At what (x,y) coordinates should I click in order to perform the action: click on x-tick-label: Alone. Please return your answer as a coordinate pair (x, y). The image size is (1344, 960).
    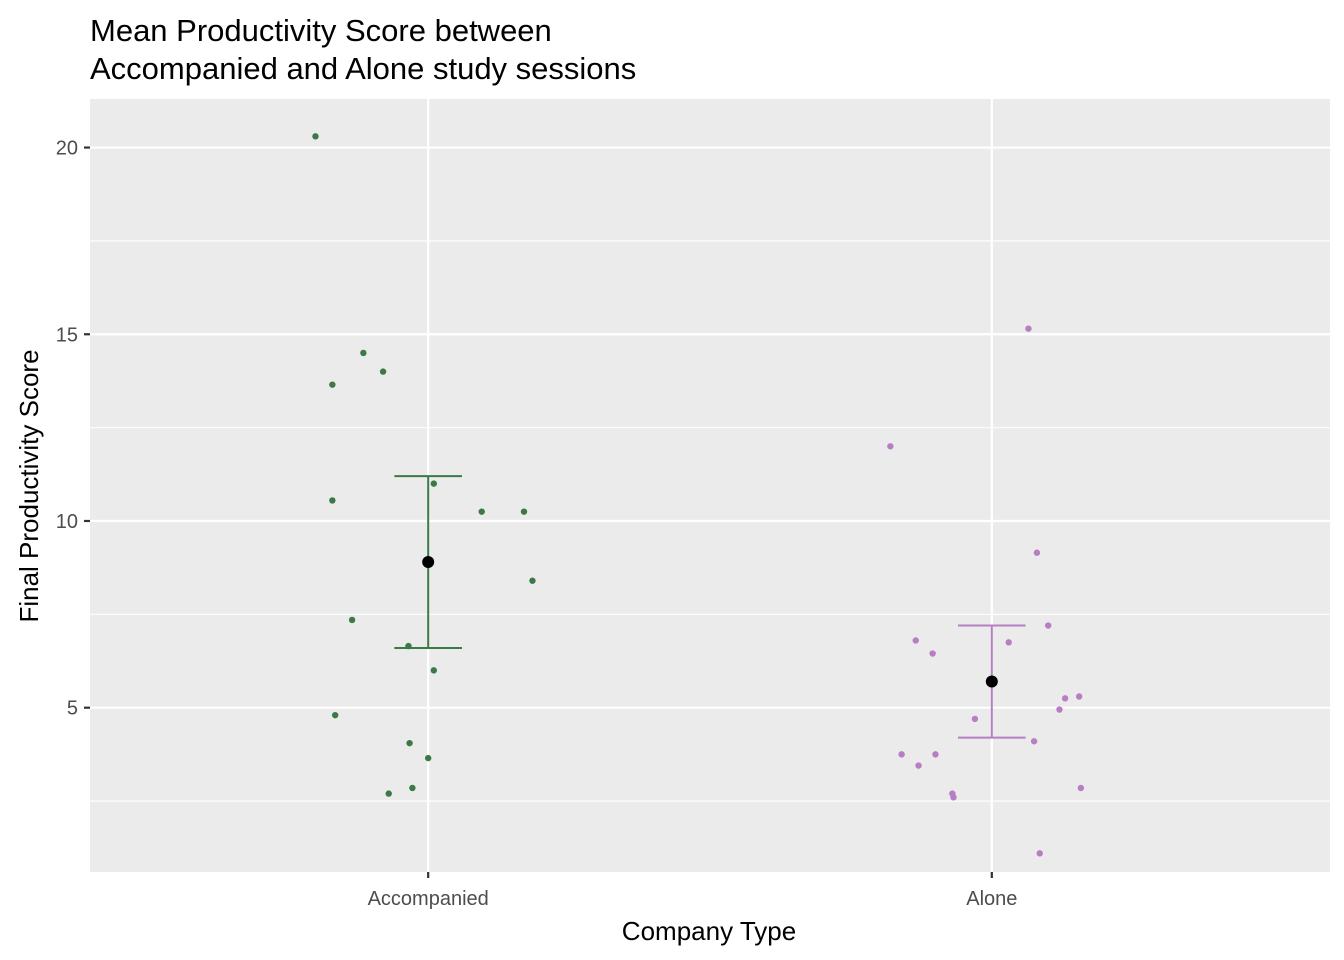
    Looking at the image, I should click on (991, 899).